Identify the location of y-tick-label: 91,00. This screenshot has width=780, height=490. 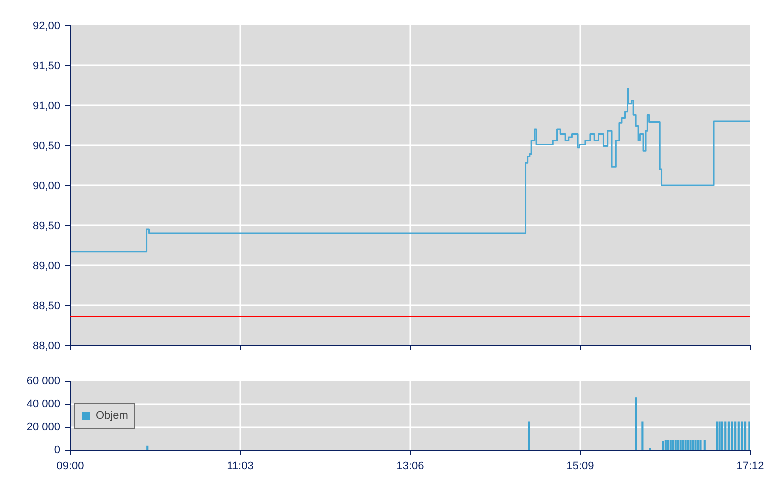
(46, 106).